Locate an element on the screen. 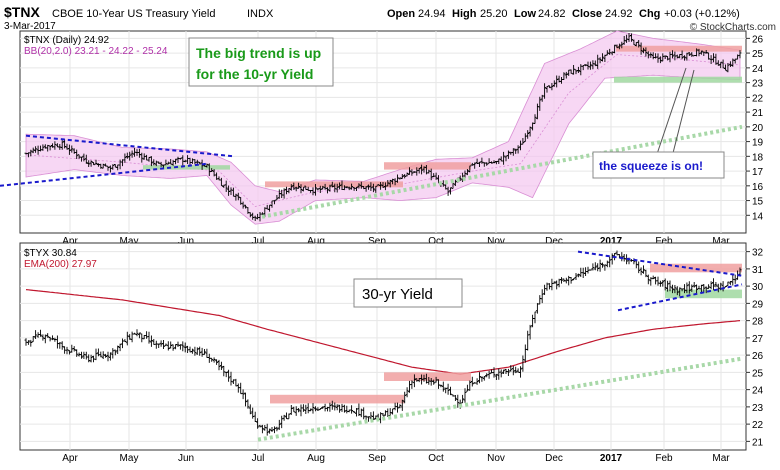 This screenshot has height=470, width=780. uptrend-line is located at coordinates (500, 399).